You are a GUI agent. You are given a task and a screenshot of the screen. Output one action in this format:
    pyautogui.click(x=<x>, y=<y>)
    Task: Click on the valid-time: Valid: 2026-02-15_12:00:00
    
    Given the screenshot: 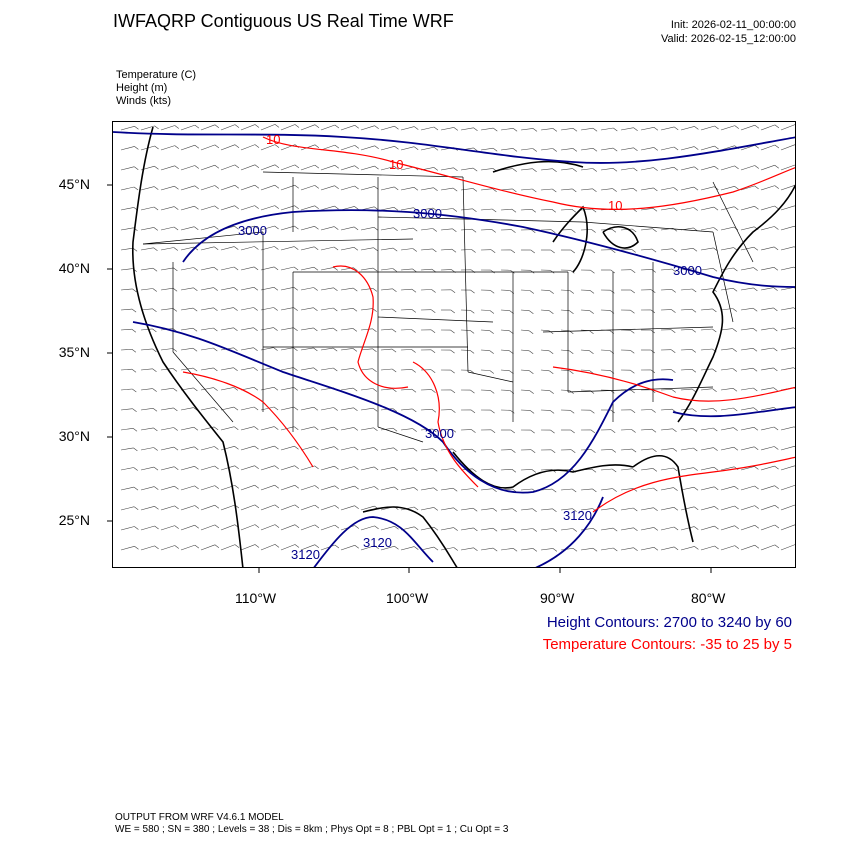 What is the action you would take?
    pyautogui.click(x=728, y=39)
    